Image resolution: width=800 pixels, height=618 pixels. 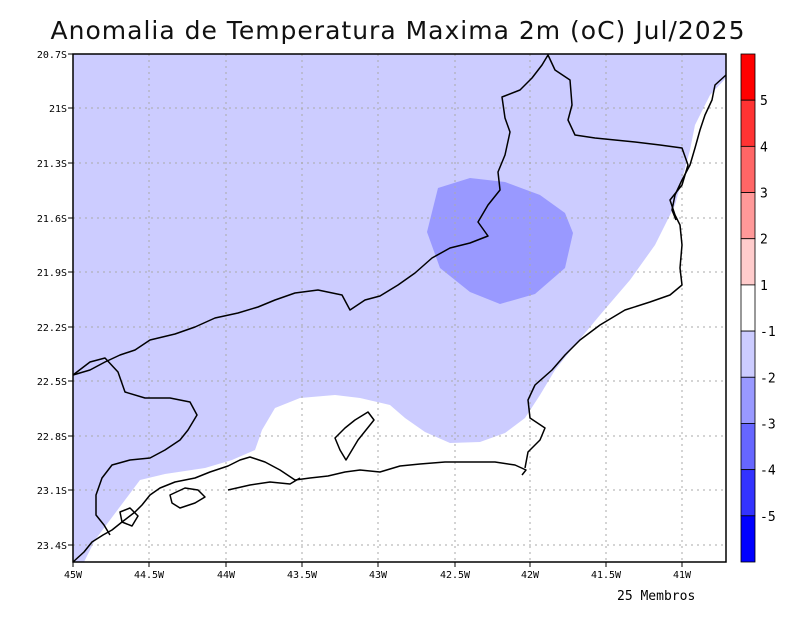 I want to click on lon-tick-label: 42.5W, so click(x=455, y=575).